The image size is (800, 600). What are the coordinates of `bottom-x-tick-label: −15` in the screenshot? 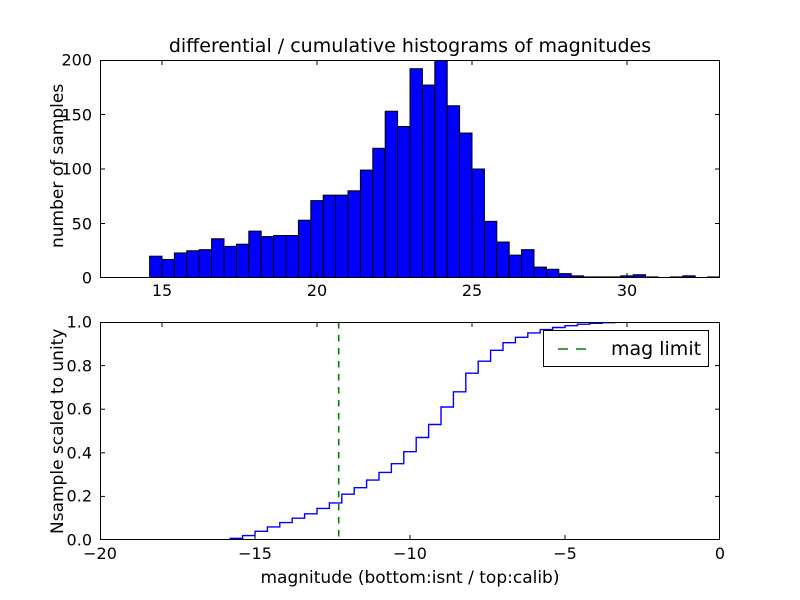 It's located at (255, 553).